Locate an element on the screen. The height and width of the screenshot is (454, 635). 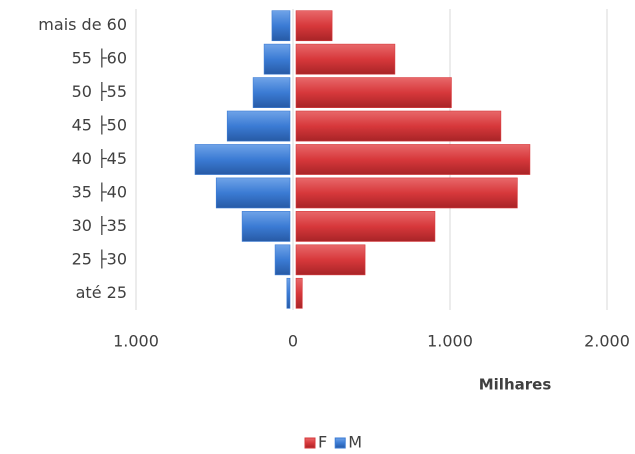
y-tick-label: 55 ├60 is located at coordinates (99, 58).